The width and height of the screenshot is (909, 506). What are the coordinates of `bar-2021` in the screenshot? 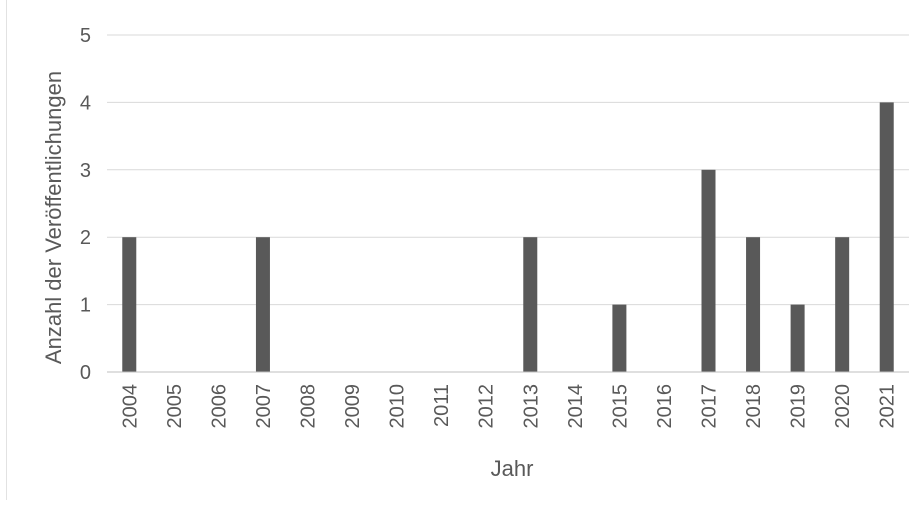 It's located at (886, 237).